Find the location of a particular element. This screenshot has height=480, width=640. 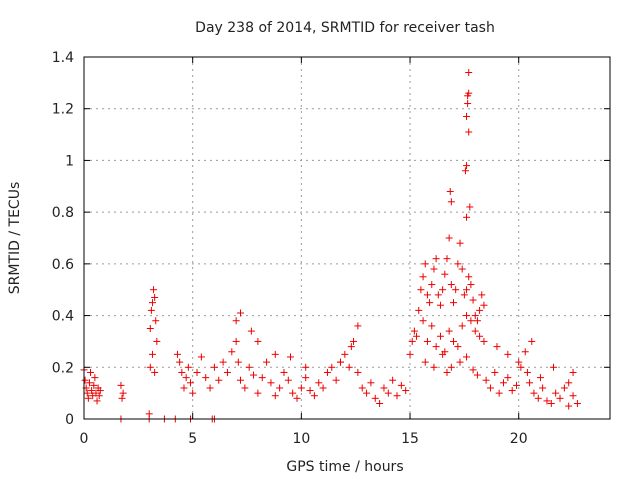

y-tick-label: 0.4 is located at coordinates (63, 317).